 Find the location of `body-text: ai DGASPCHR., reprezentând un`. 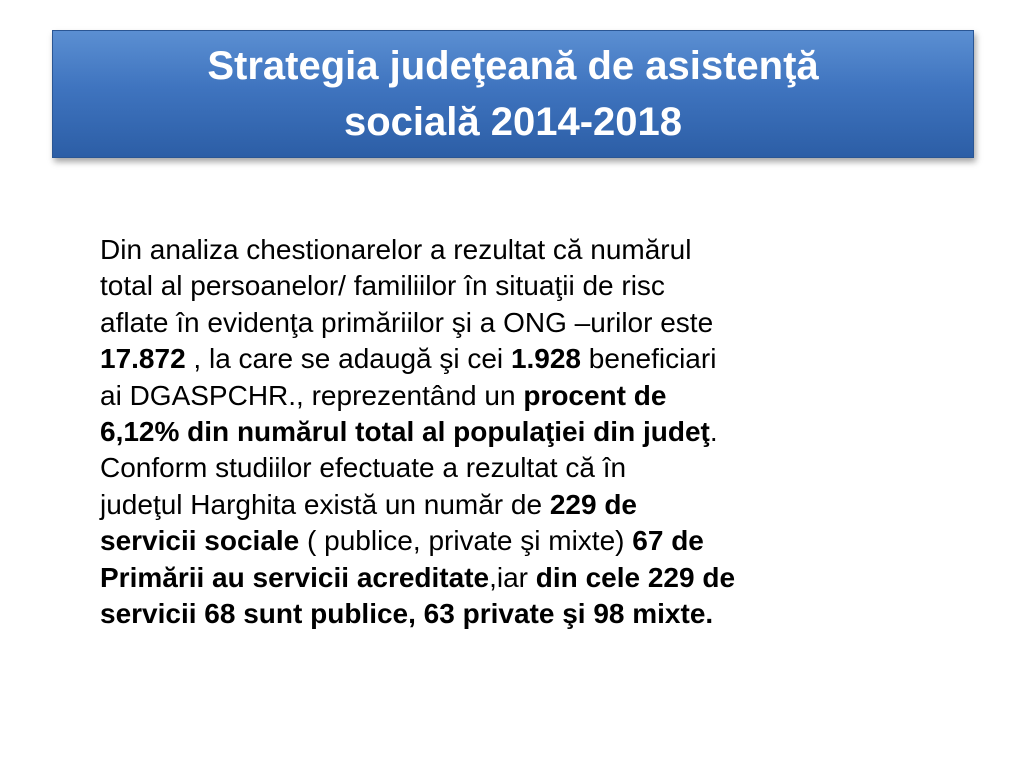

body-text: ai DGASPCHR., reprezentând un is located at coordinates (312, 395).